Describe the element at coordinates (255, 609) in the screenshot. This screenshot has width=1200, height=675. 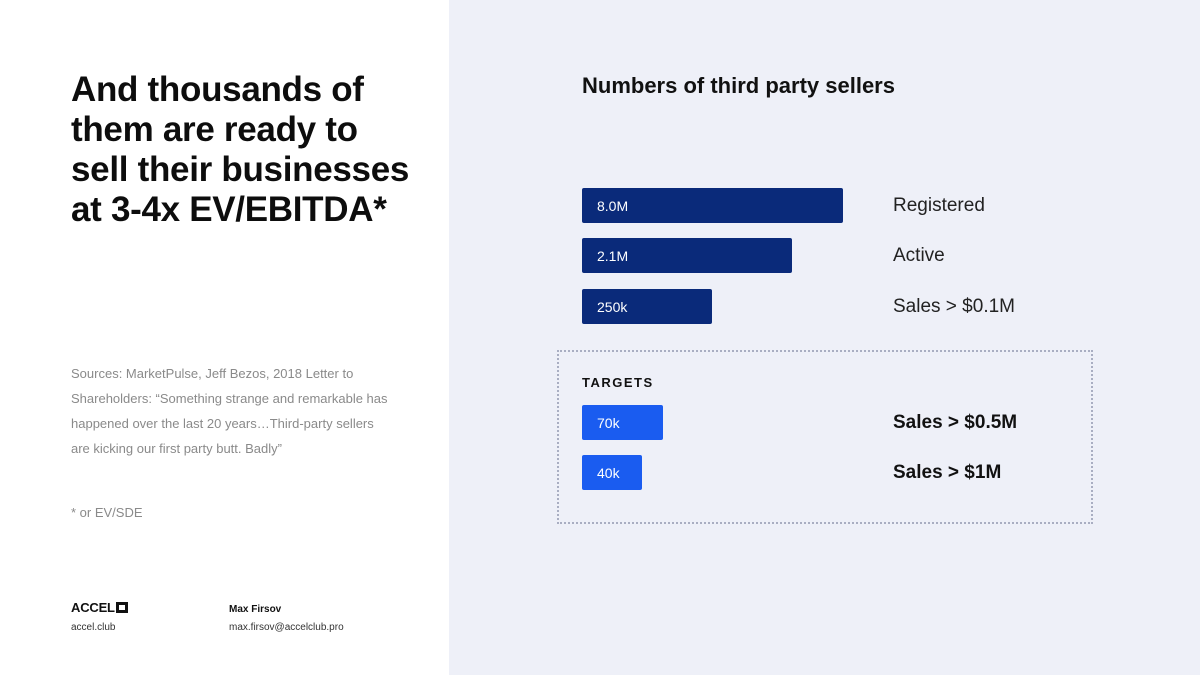
I see `author-name: Max Firsov` at that location.